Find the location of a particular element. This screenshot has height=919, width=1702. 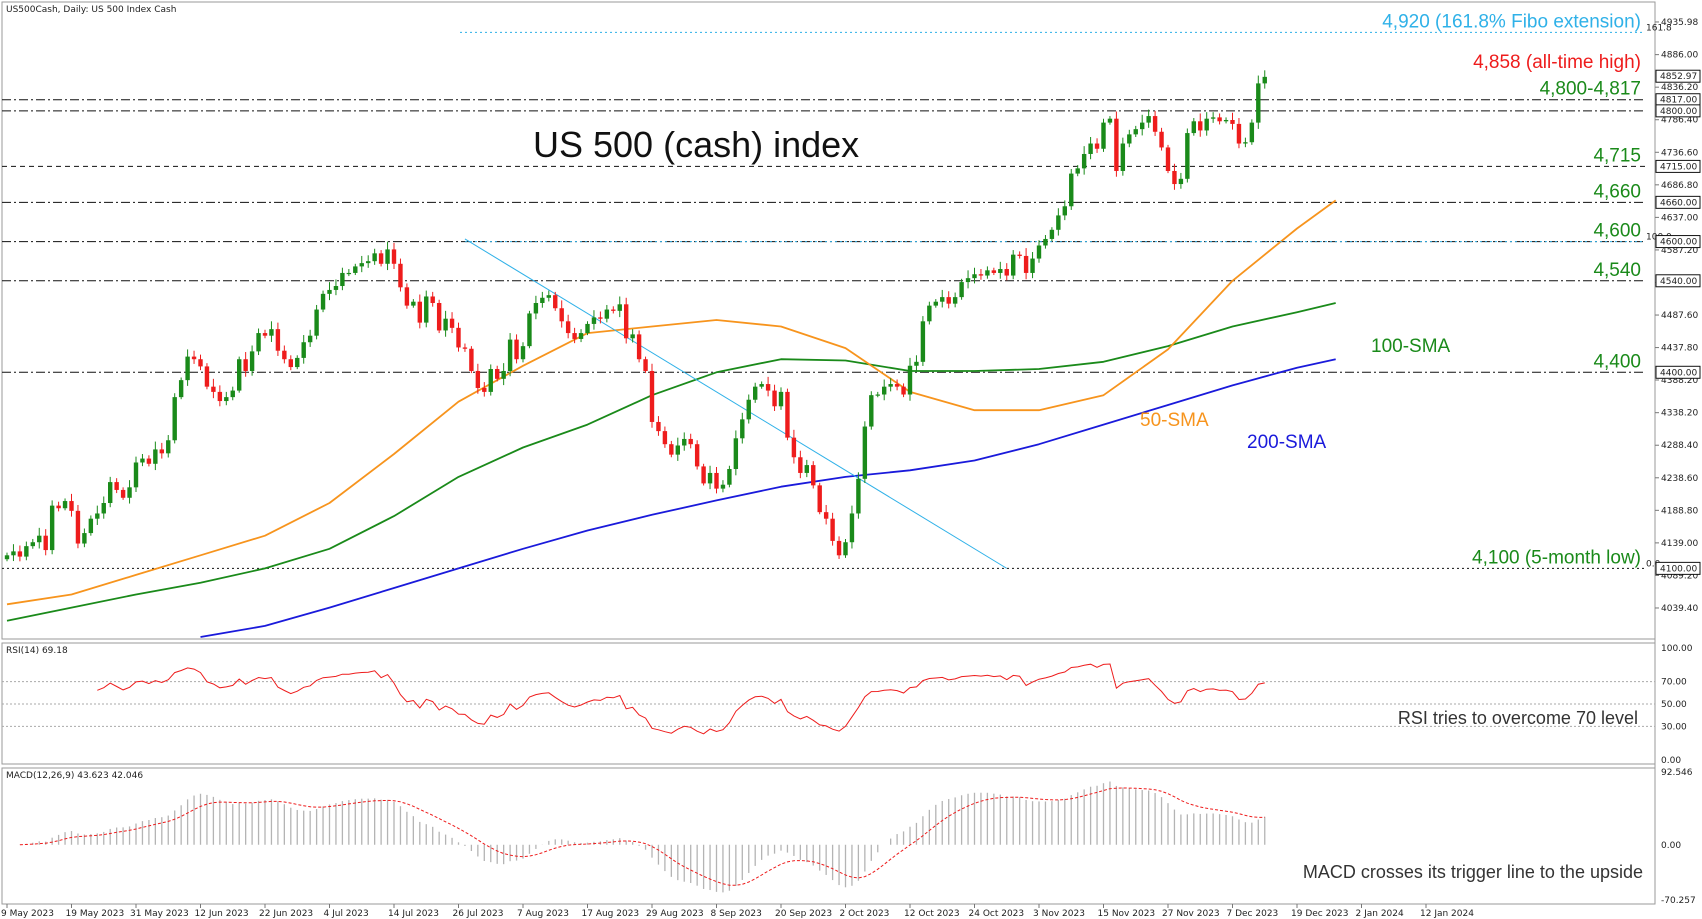

price-tick-label: 4188.80 is located at coordinates (1679, 511).